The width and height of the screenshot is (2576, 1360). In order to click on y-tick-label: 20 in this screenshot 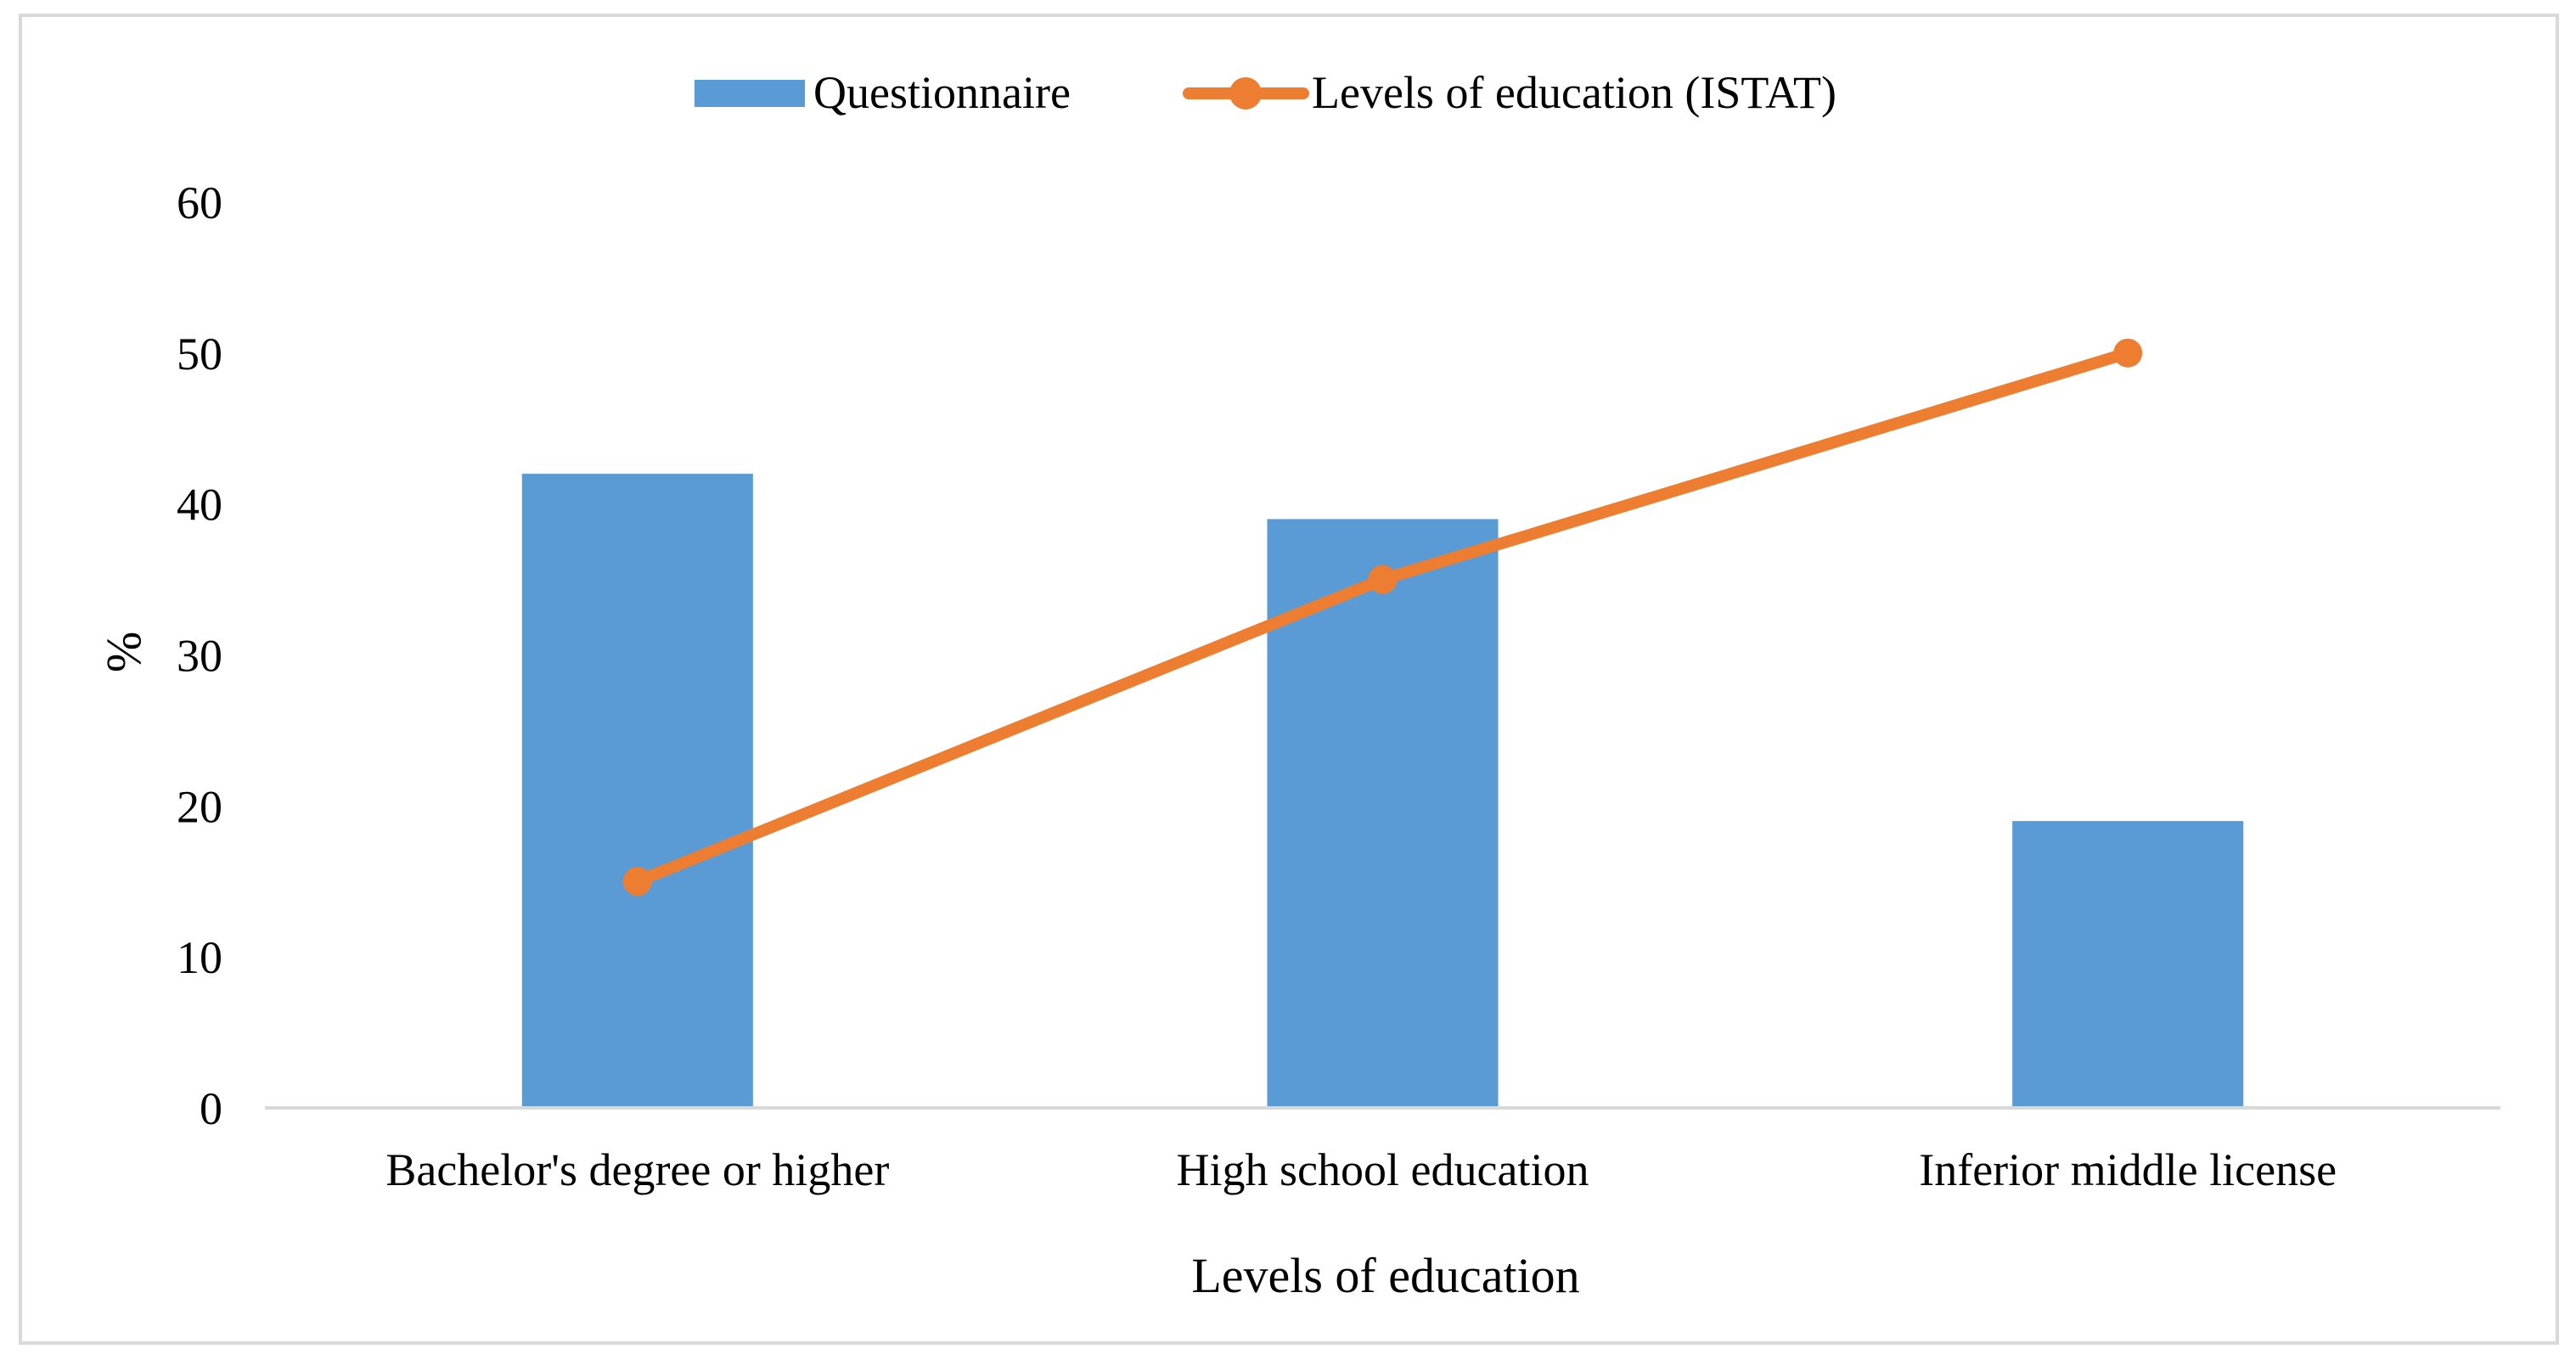, I will do `click(199, 806)`.